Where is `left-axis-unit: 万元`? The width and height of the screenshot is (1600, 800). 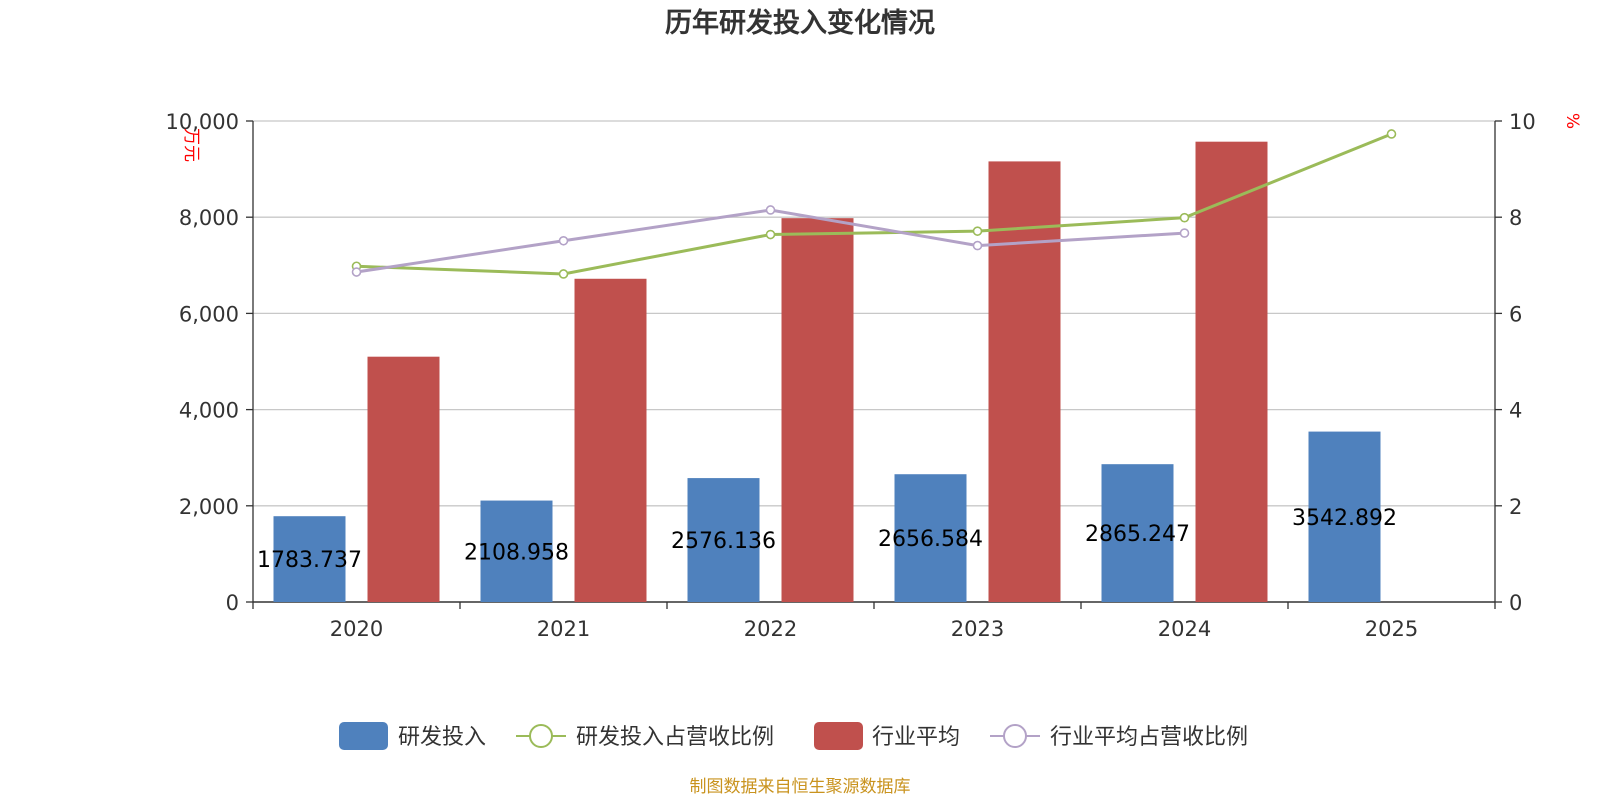
left-axis-unit: 万元 is located at coordinates (191, 145).